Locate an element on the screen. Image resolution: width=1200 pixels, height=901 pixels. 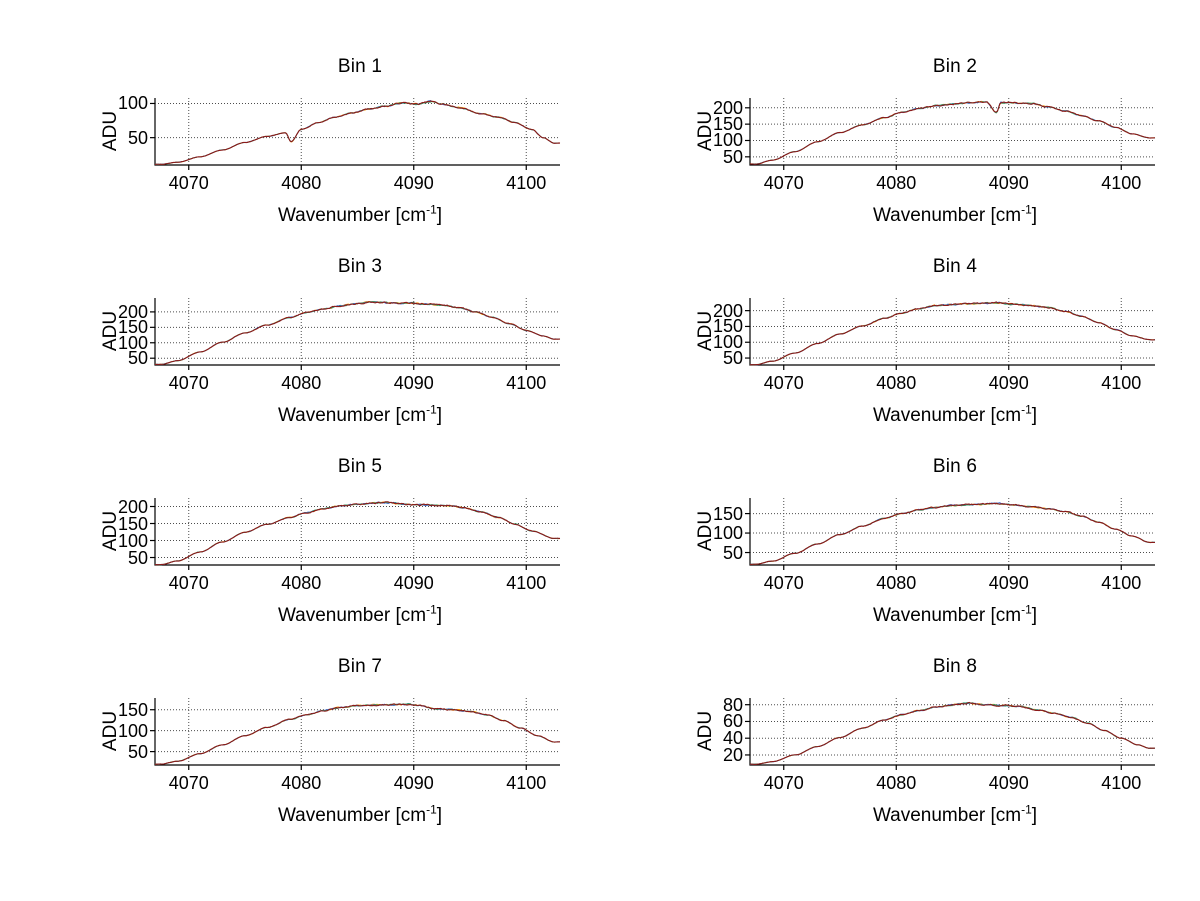
panel-title: Bin 8 is located at coordinates (955, 666).